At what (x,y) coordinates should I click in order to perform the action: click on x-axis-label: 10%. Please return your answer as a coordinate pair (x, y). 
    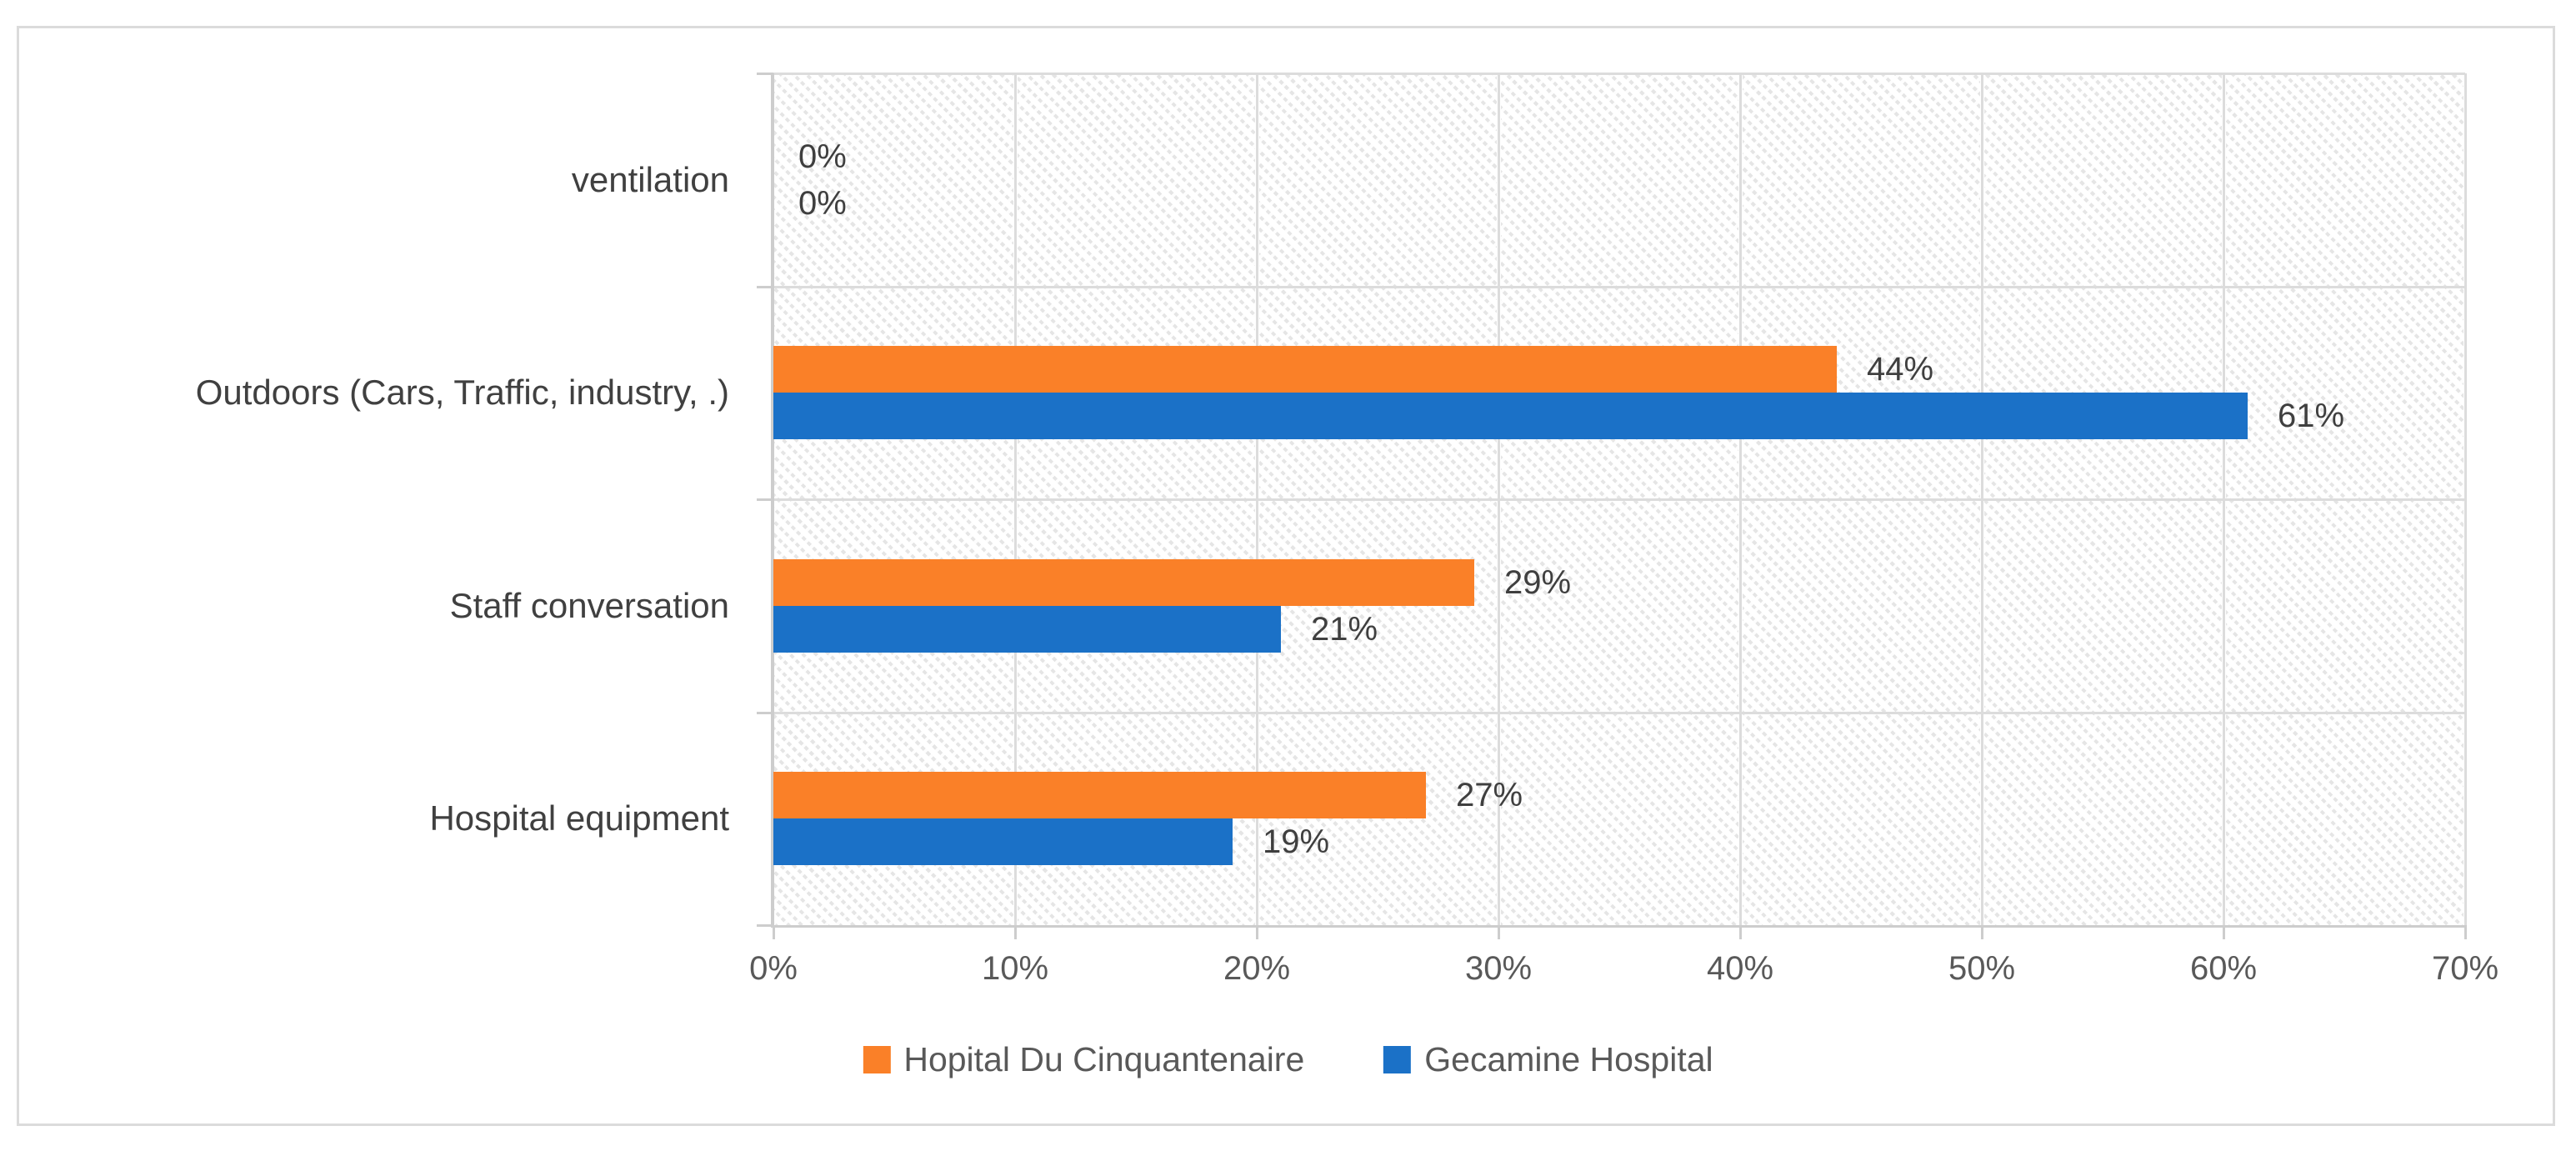
    Looking at the image, I should click on (1015, 969).